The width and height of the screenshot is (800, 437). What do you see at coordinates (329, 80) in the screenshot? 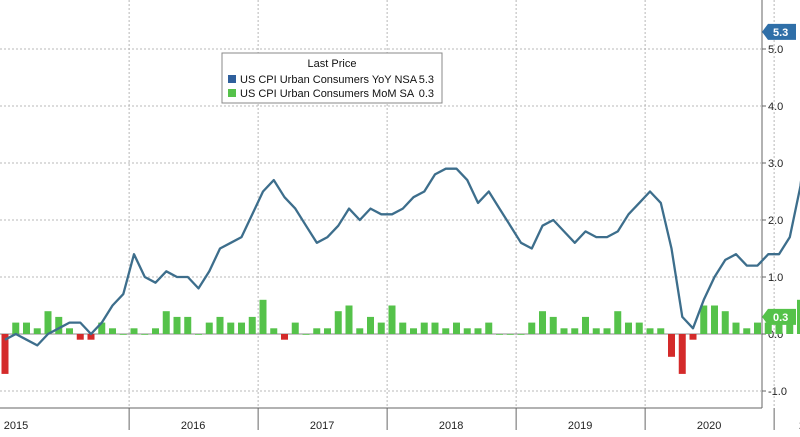
I see `legend-label: US CPI Urban Consumers YoY NSA` at bounding box center [329, 80].